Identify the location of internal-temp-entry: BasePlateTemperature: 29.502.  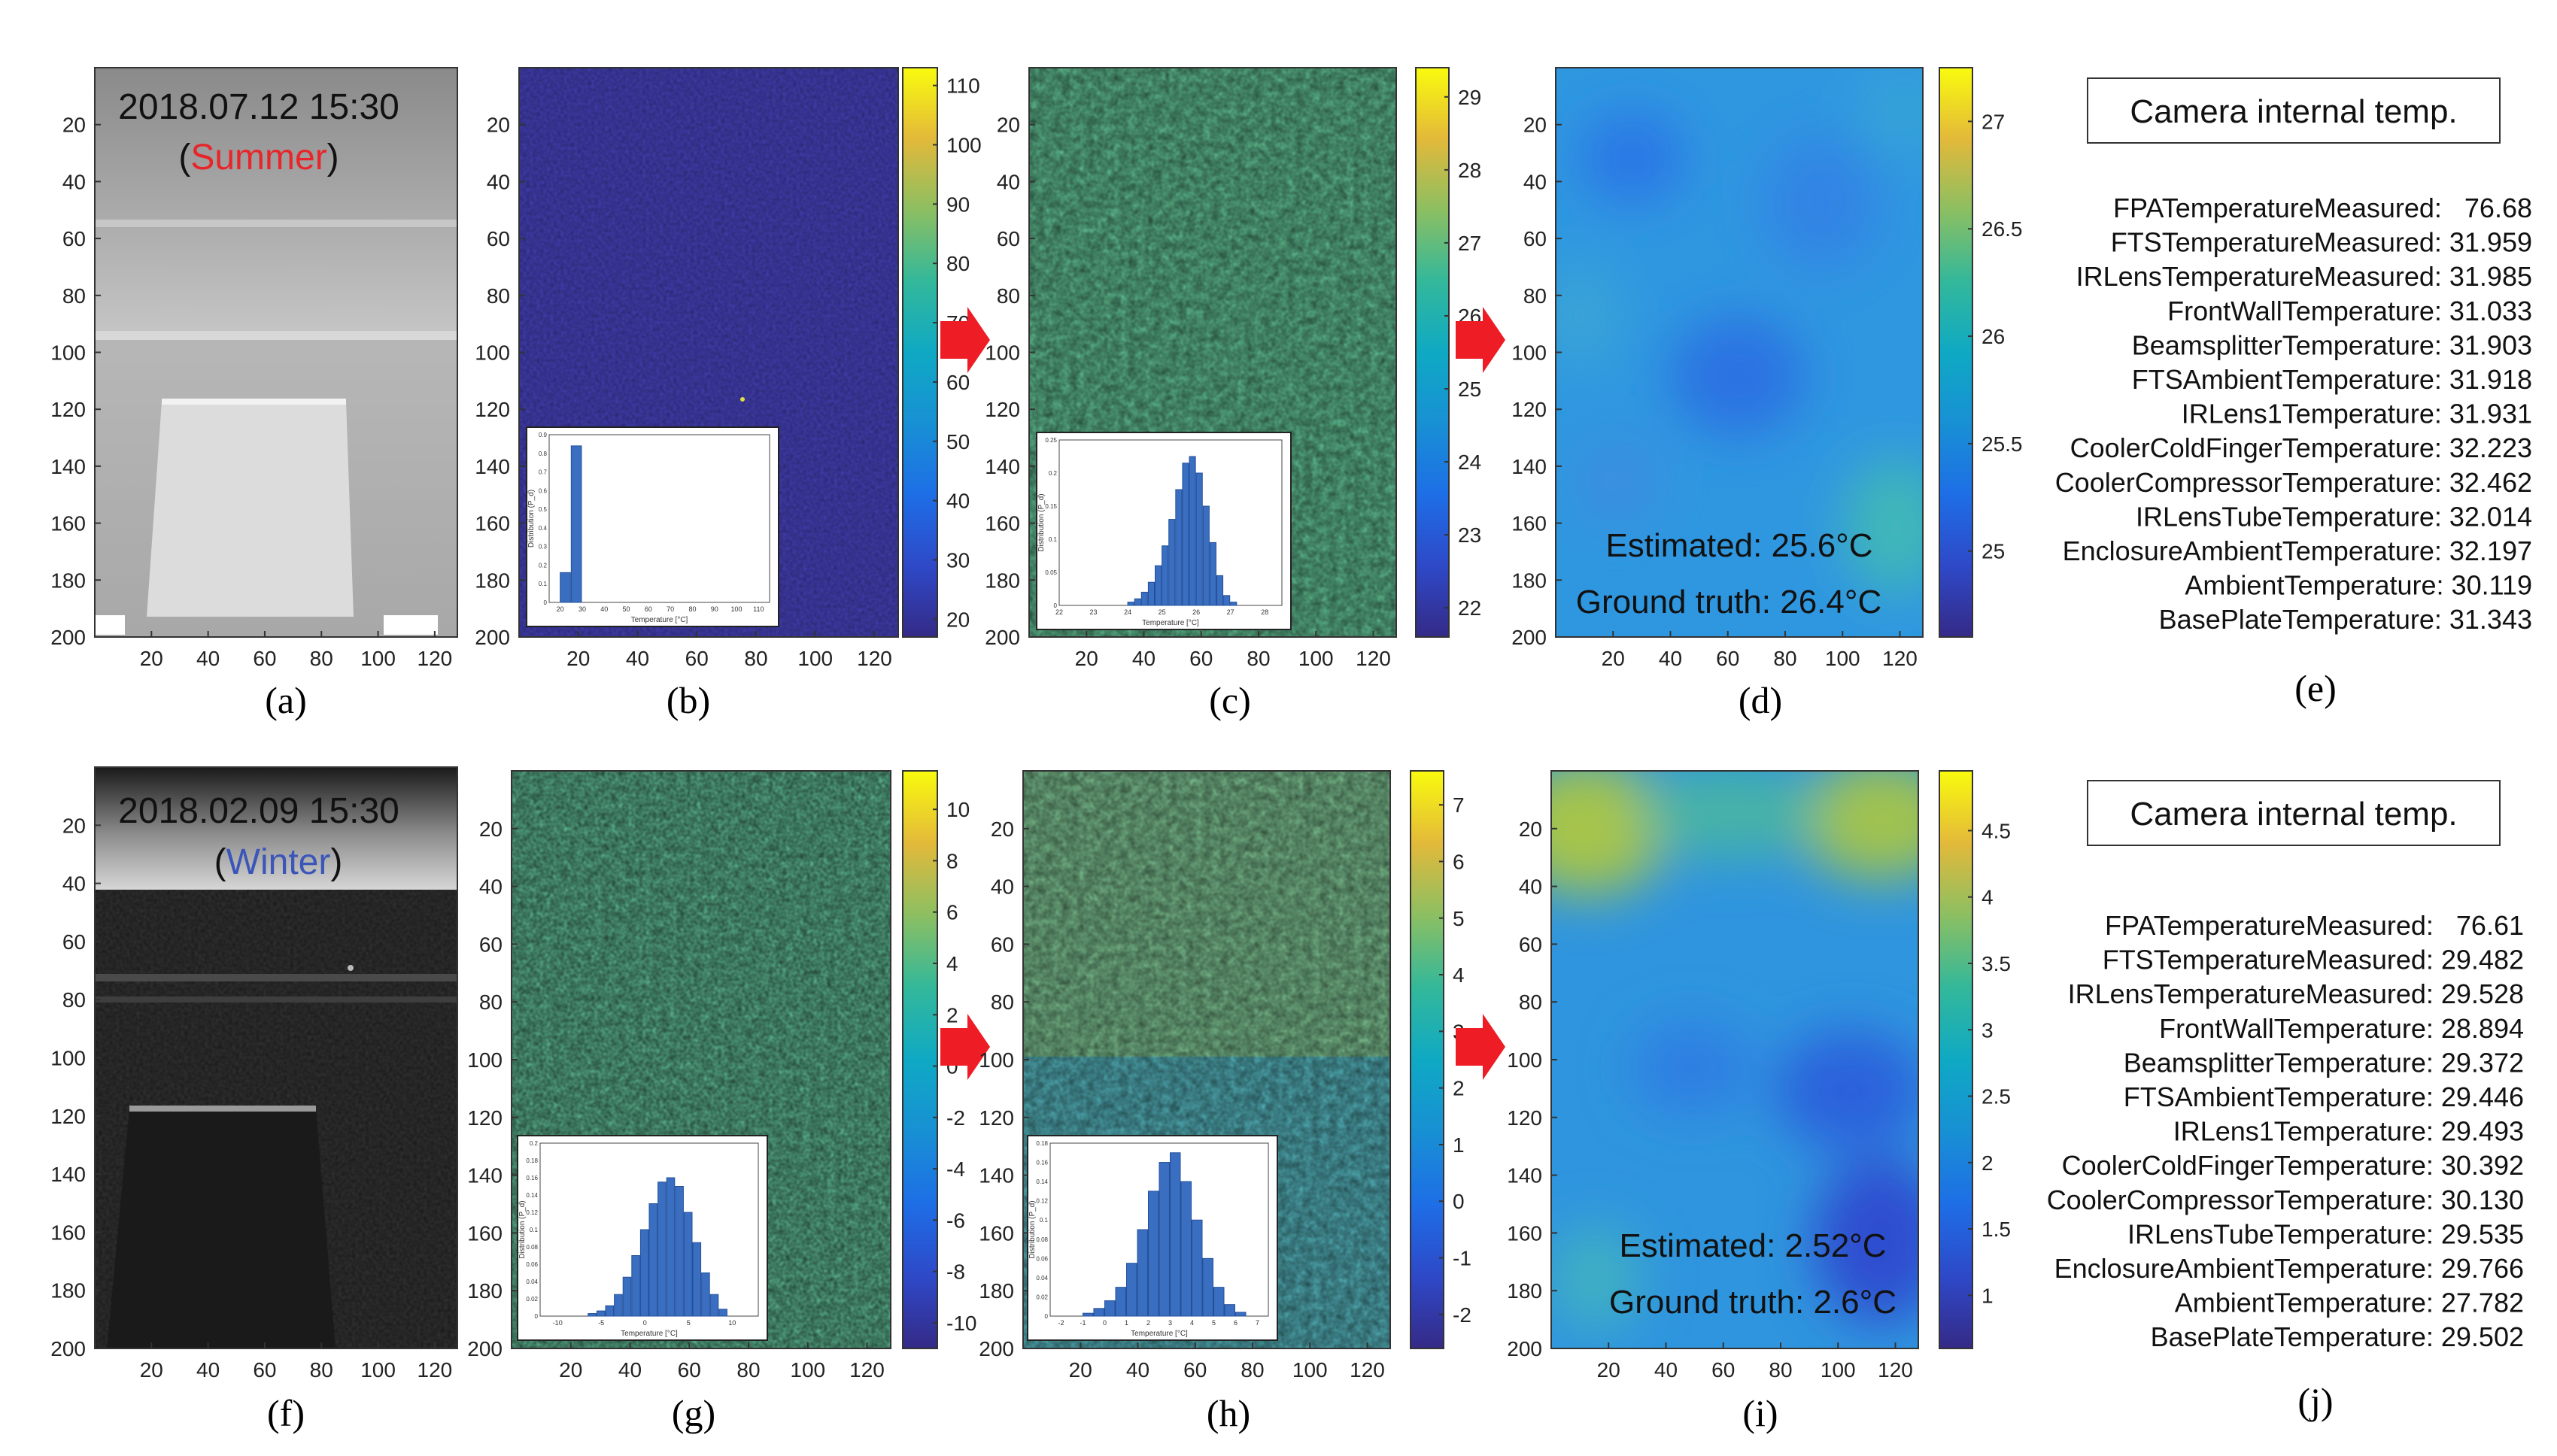
(2337, 1336).